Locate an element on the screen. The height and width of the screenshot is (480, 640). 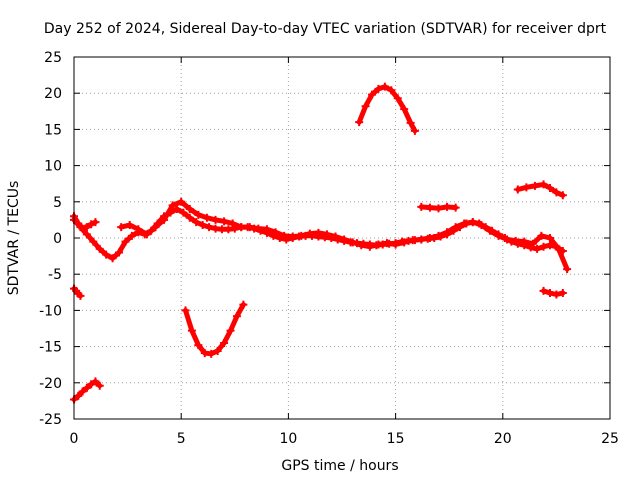
y-tick-label: -5 is located at coordinates (55, 275).